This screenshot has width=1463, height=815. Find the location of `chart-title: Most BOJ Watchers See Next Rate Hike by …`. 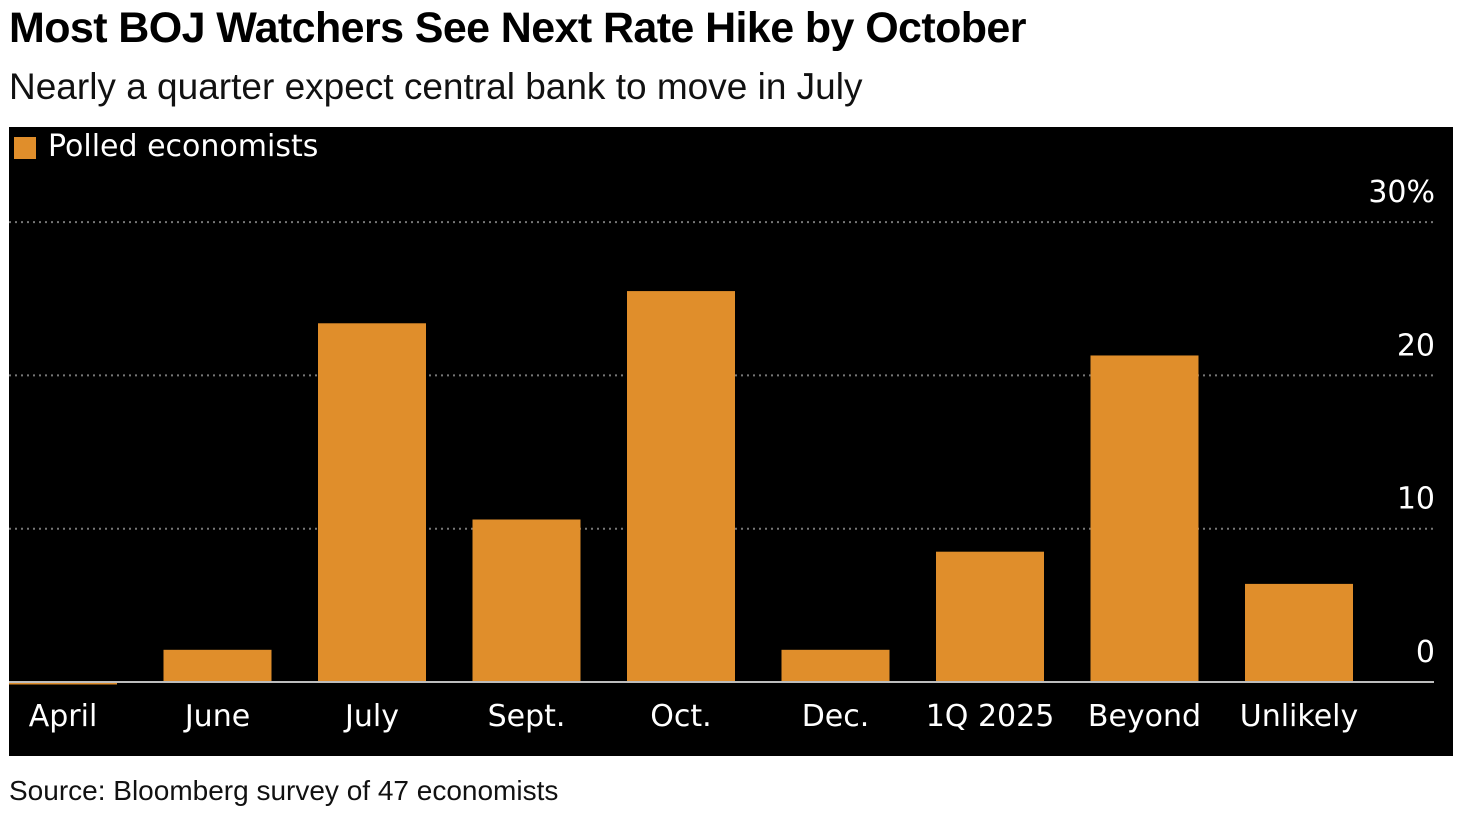

chart-title: Most BOJ Watchers See Next Rate Hike by … is located at coordinates (517, 28).